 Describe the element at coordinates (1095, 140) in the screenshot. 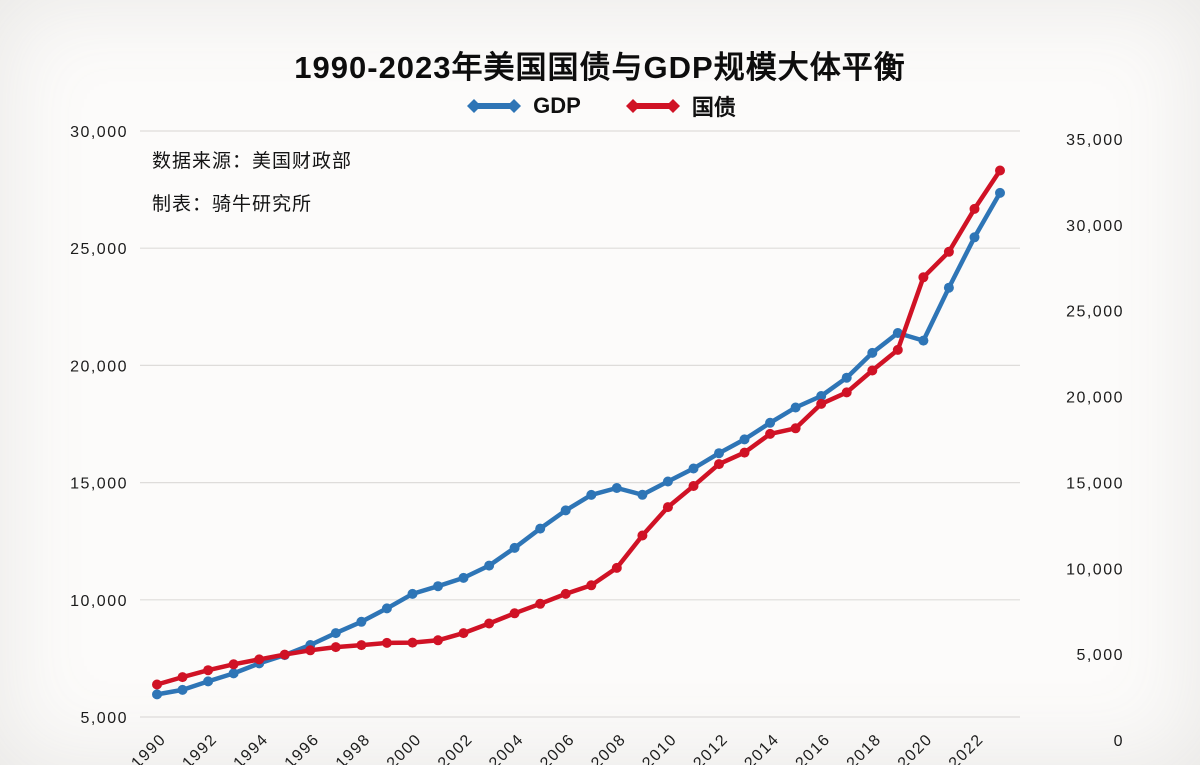

I see `y-axis-right-tick-label: 35,000` at that location.